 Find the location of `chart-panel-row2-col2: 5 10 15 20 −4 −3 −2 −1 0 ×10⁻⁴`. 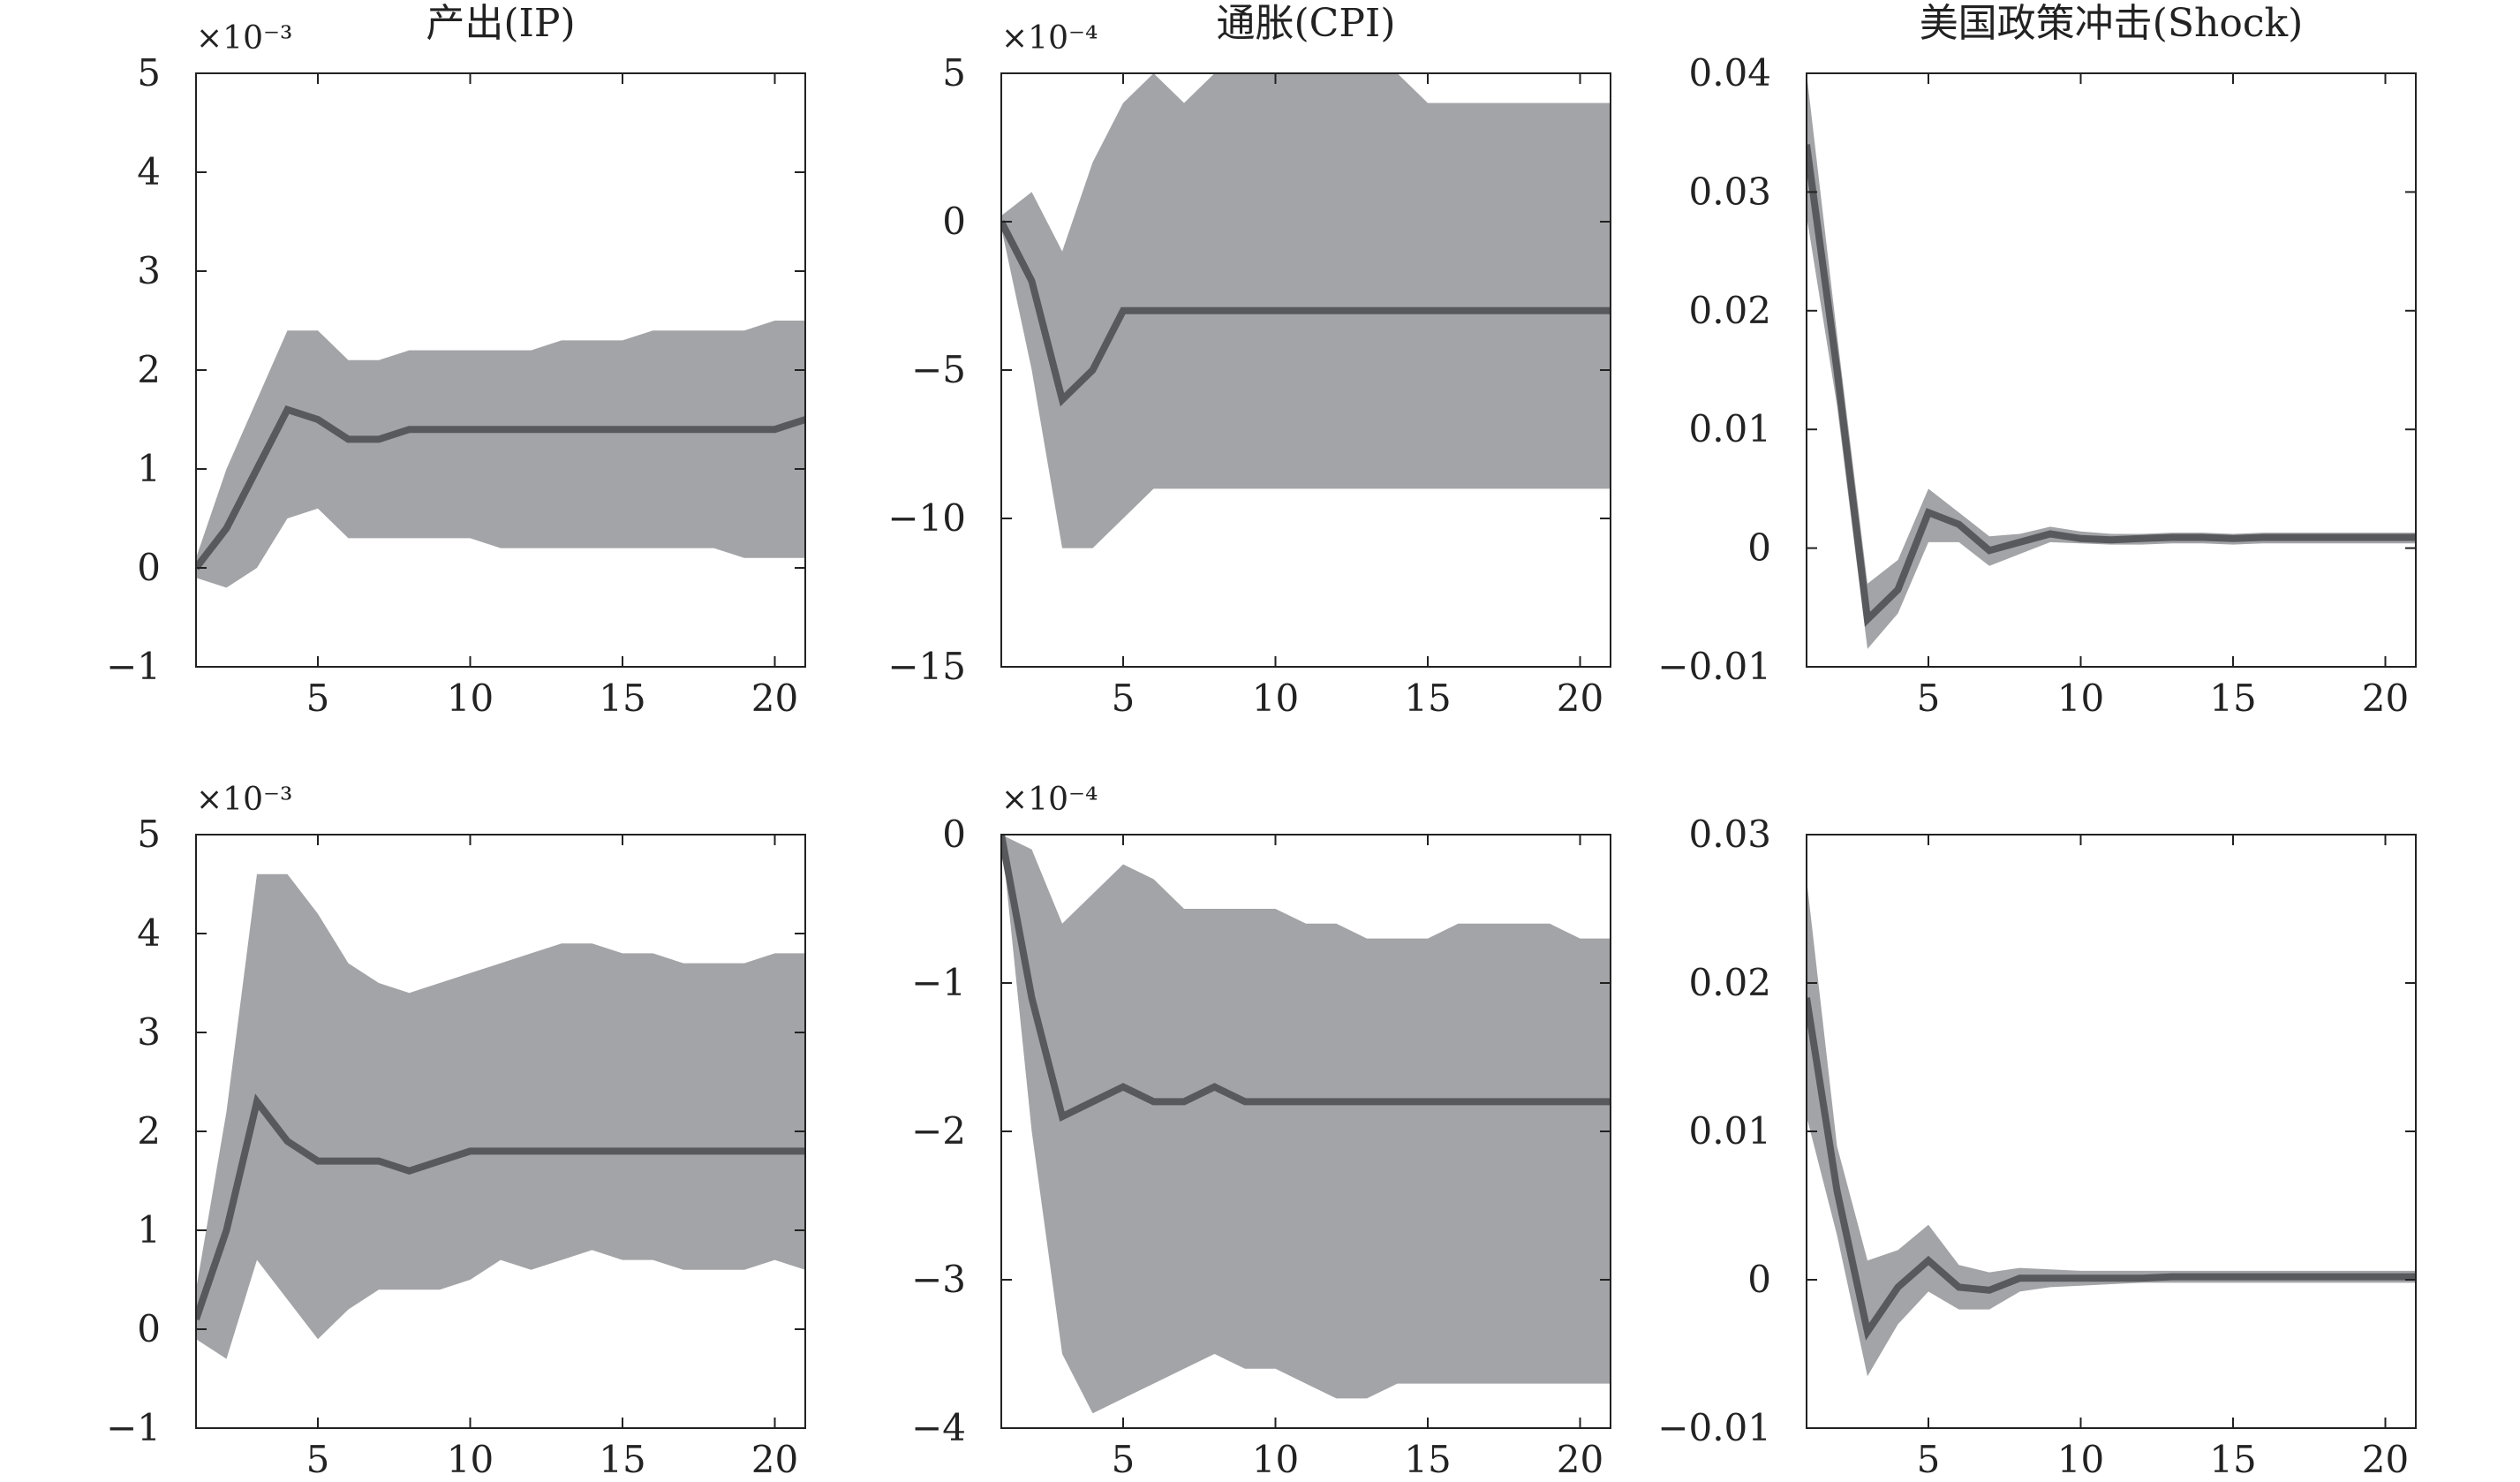

chart-panel-row2-col2: 5 10 15 20 −4 −3 −2 −1 0 ×10⁻⁴ is located at coordinates (1261, 1131).